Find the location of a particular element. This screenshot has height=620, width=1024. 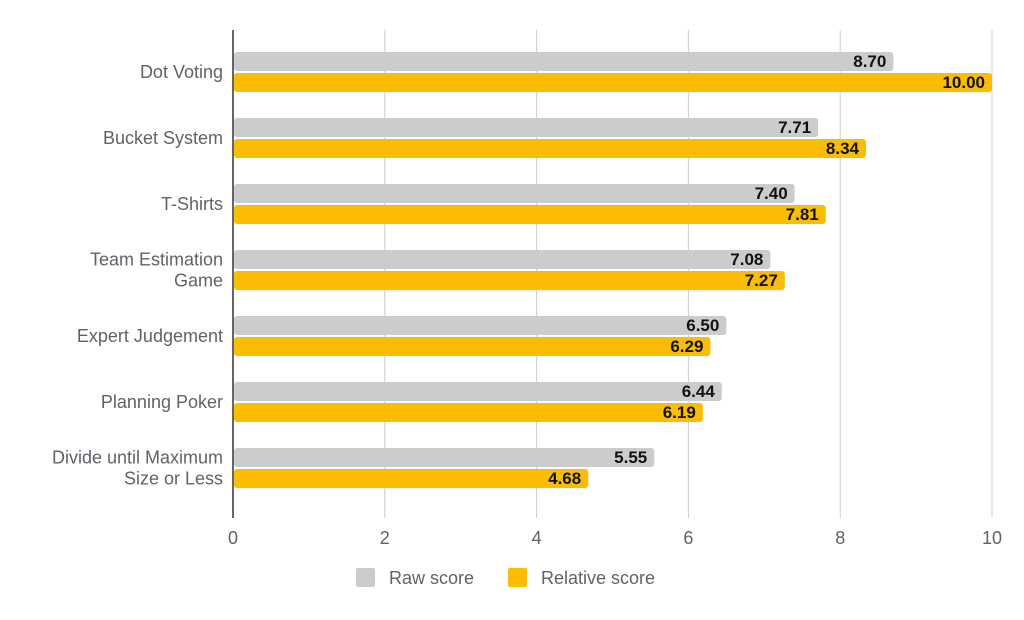

legend-swatch-relative is located at coordinates (517, 577).